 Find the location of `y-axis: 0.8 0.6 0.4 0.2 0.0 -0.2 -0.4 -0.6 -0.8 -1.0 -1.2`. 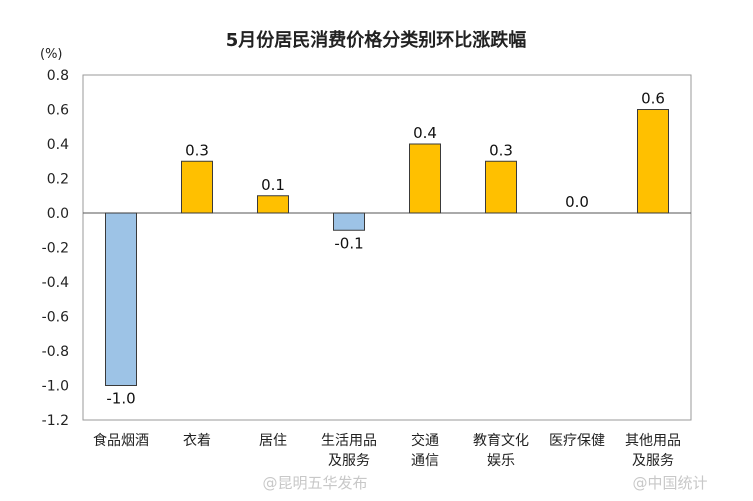

y-axis: 0.8 0.6 0.4 0.2 0.0 -0.2 -0.4 -0.6 -0.8 -1.0 -1.2 is located at coordinates (55, 248).